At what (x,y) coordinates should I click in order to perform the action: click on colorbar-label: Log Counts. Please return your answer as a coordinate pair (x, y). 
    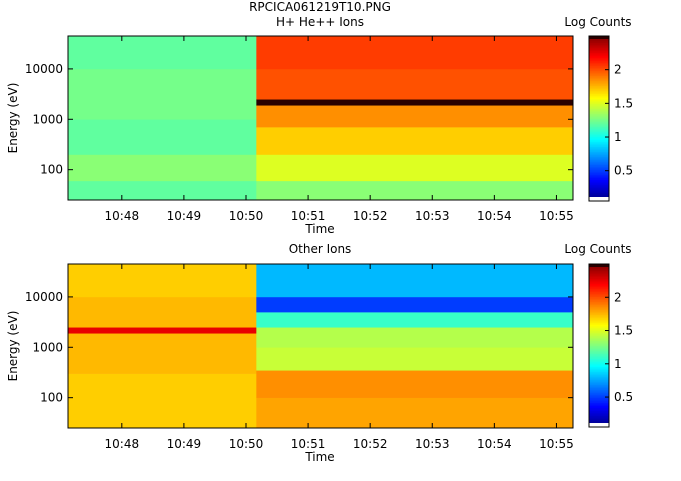
    Looking at the image, I should click on (597, 22).